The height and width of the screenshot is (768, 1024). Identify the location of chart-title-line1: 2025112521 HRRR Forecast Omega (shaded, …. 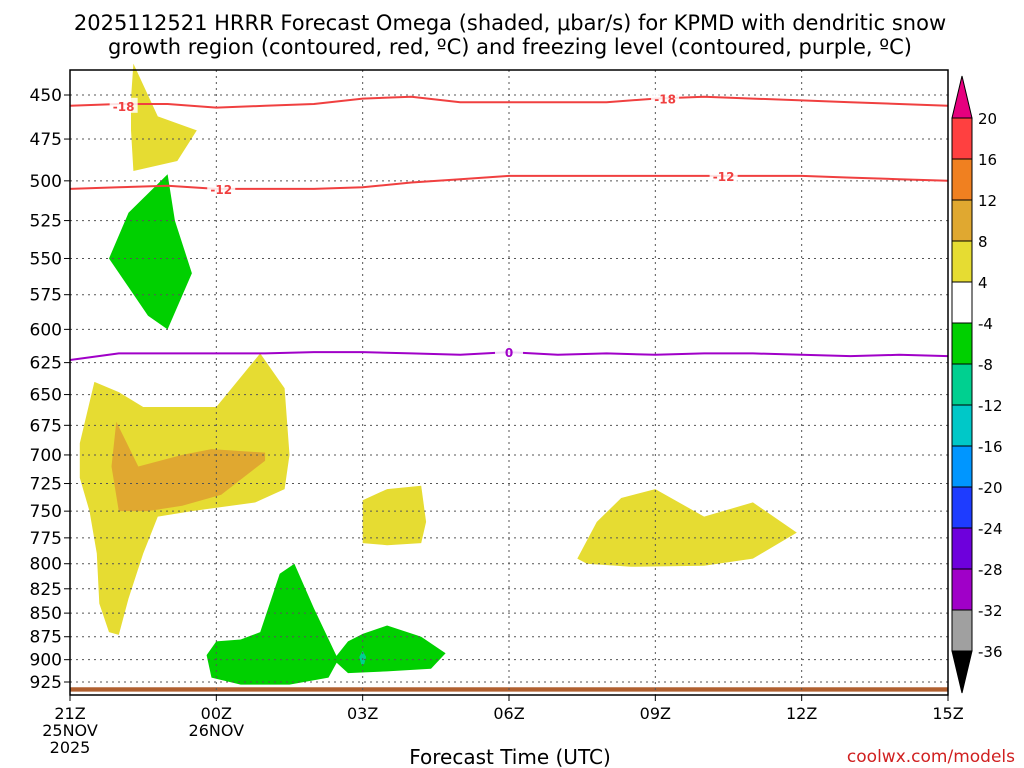
(510, 23).